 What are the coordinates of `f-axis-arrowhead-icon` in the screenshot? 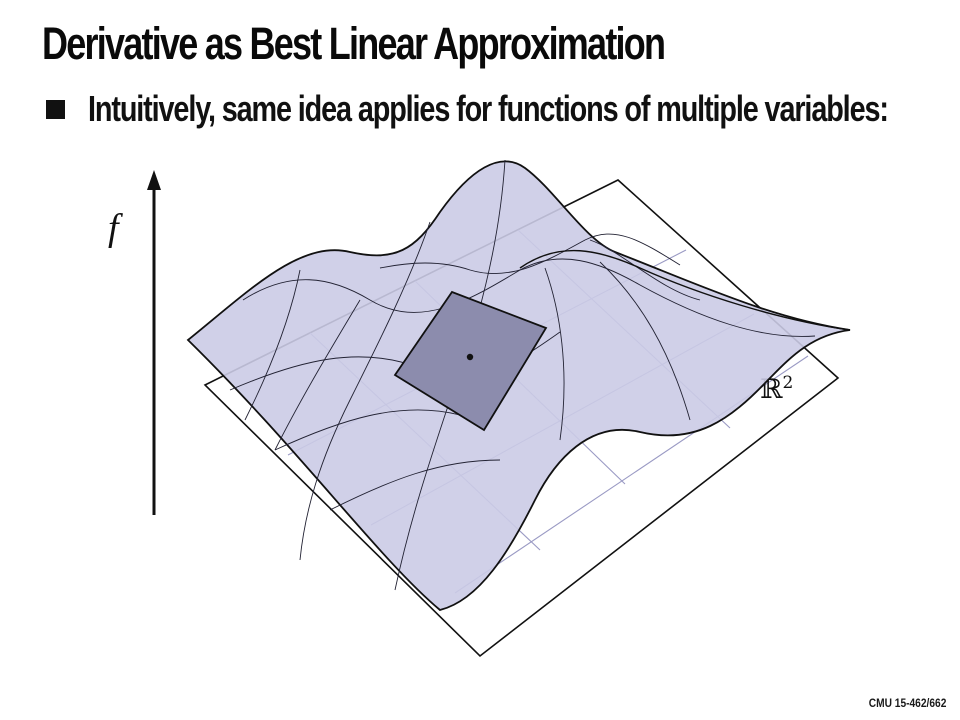 It's located at (154, 180).